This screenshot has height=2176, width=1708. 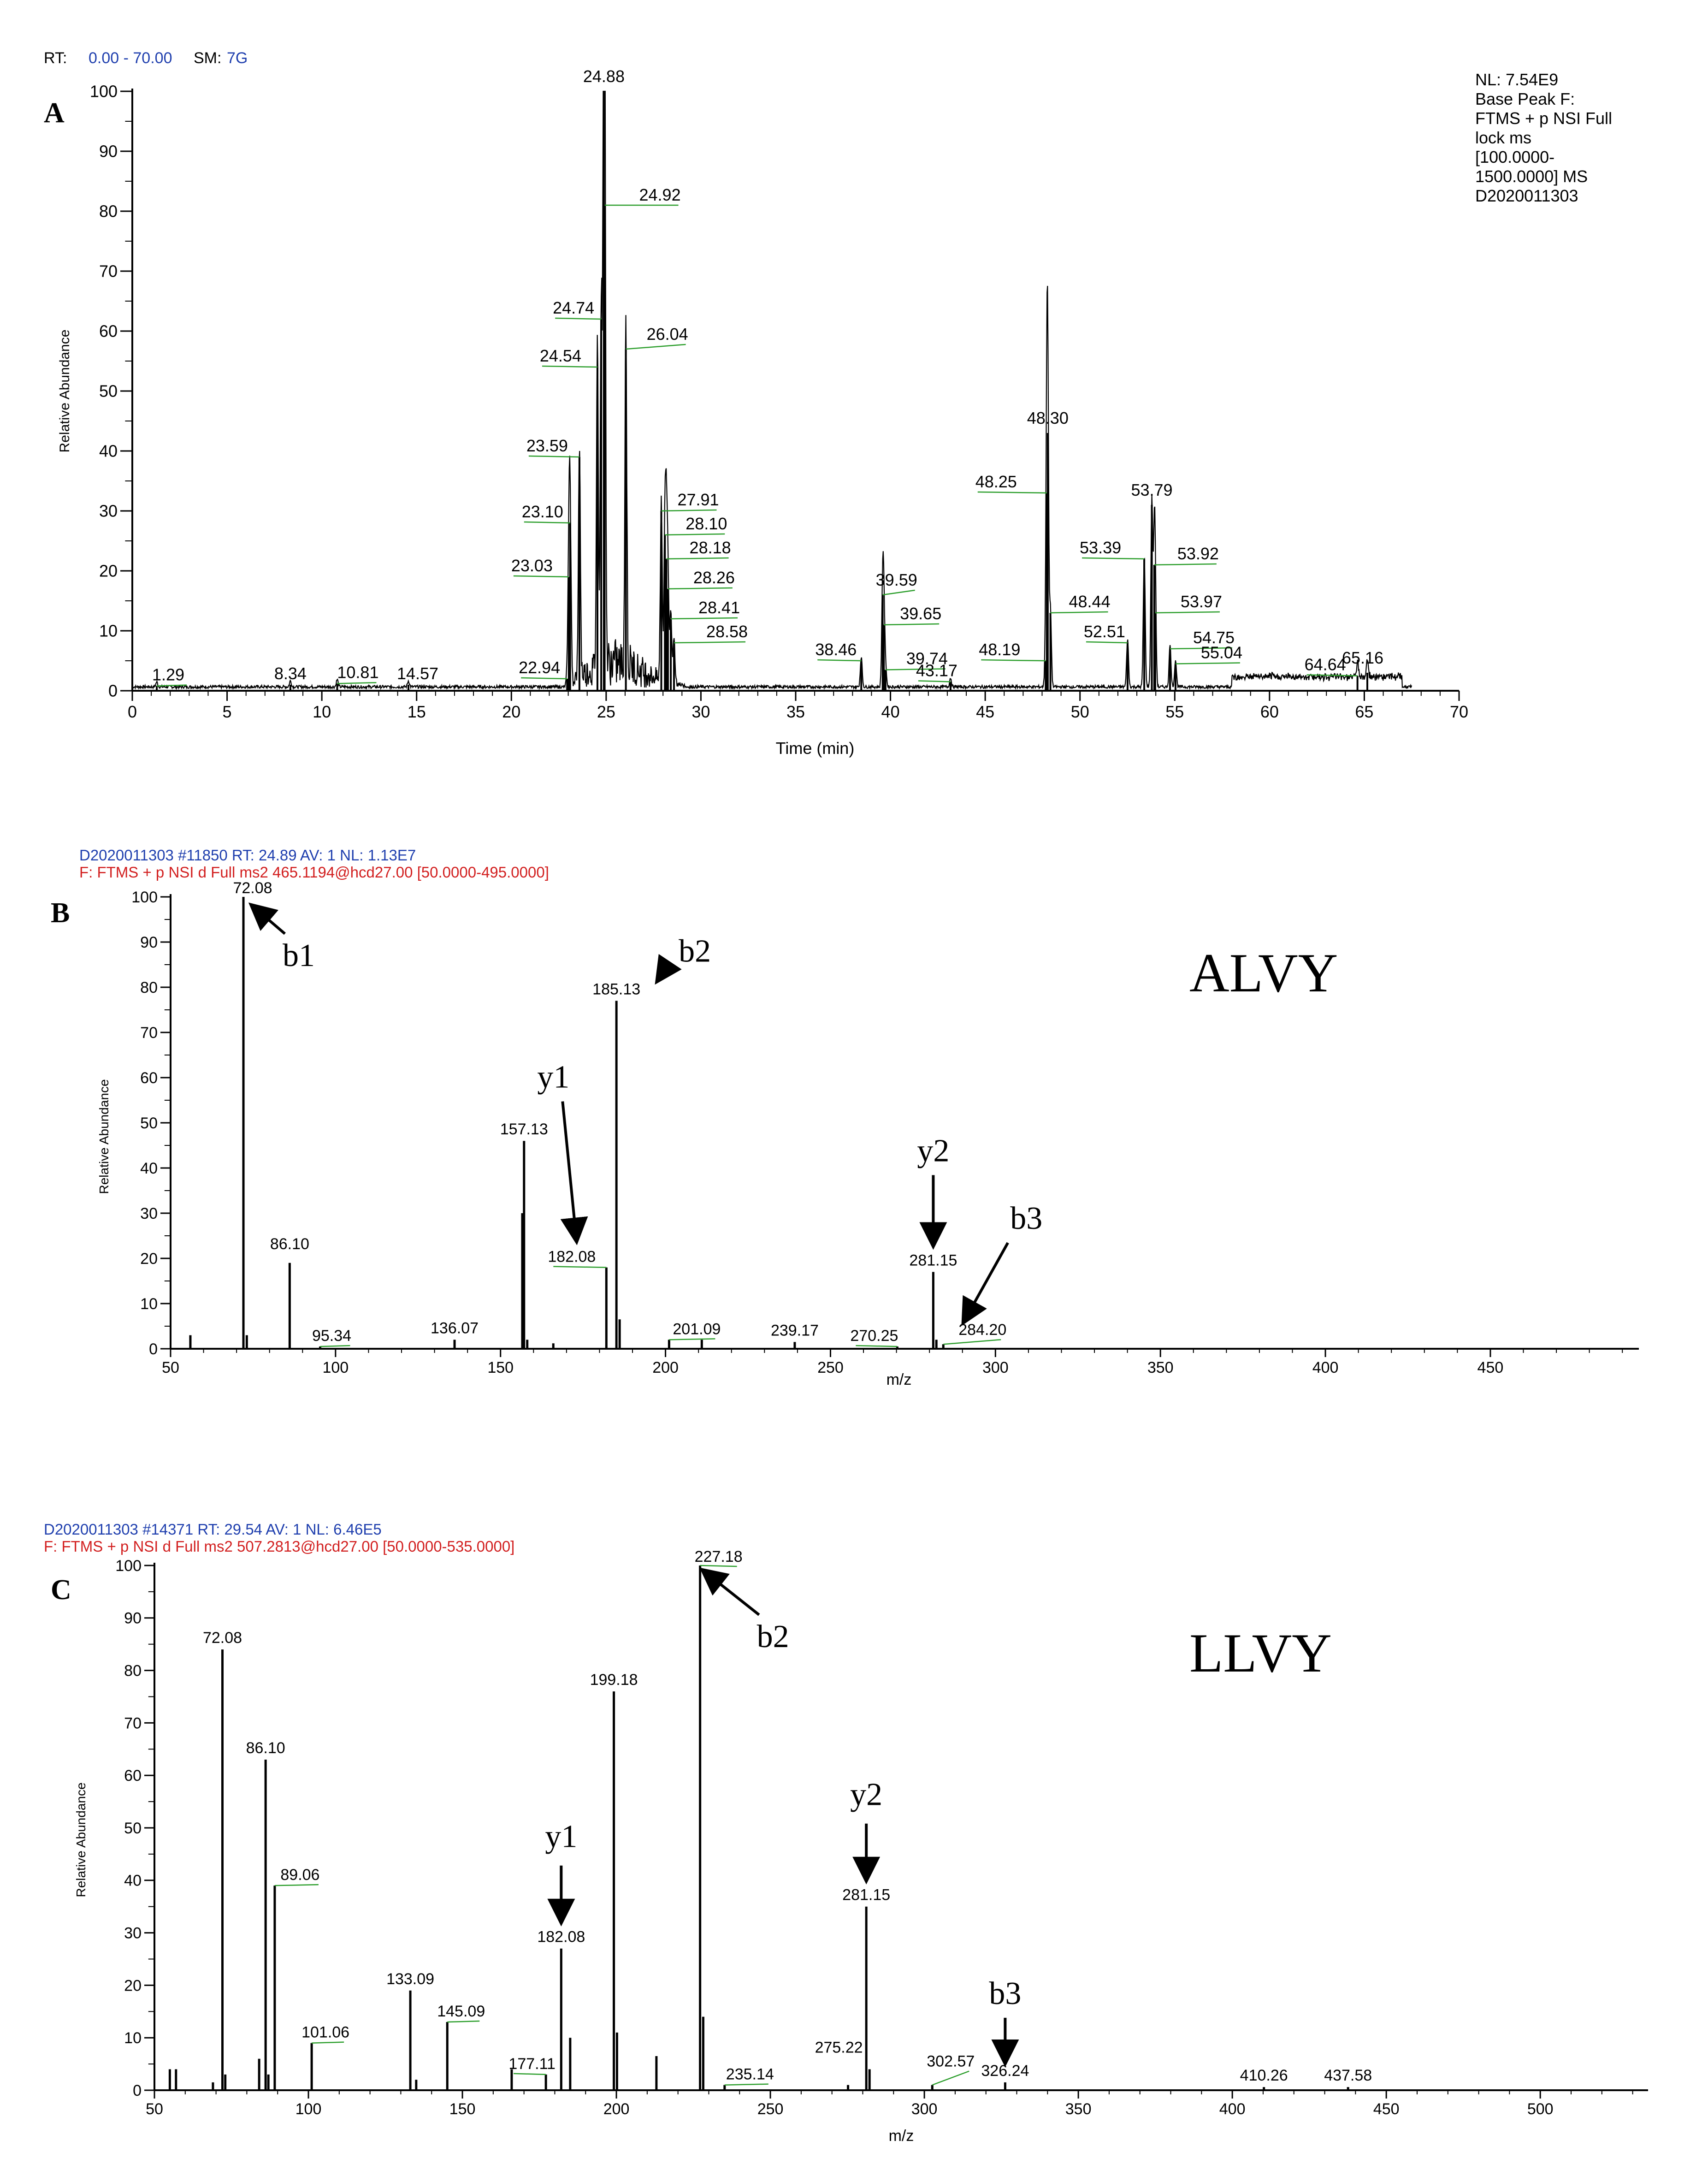 I want to click on y-tick-label: 0, so click(x=113, y=691).